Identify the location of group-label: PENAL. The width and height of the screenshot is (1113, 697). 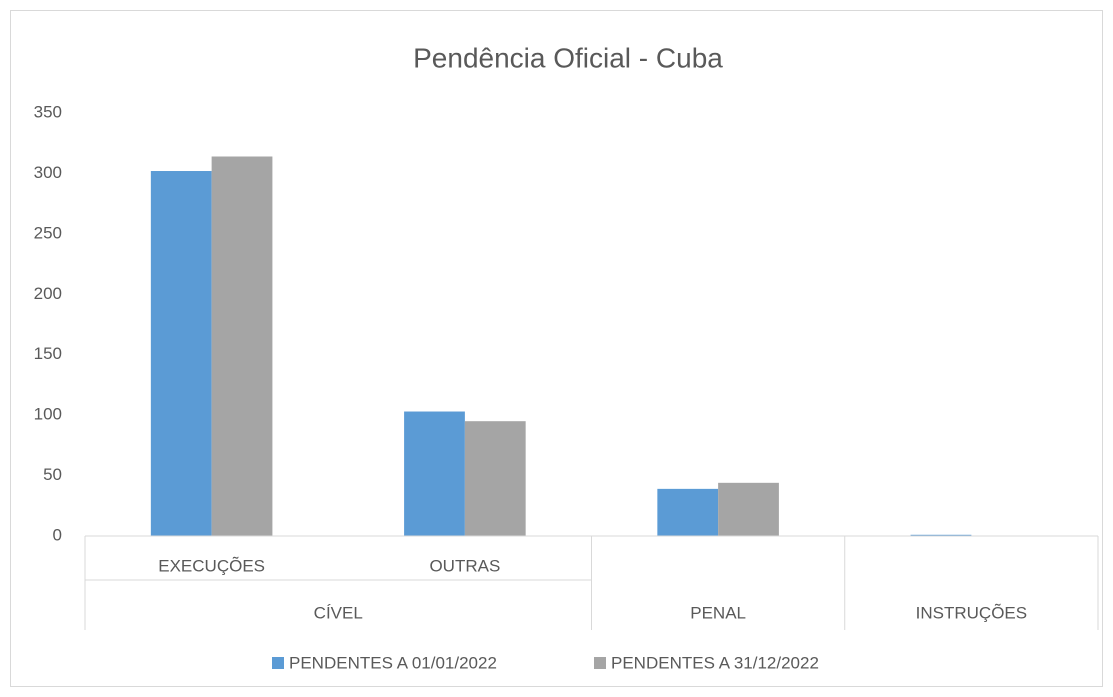
(718, 612).